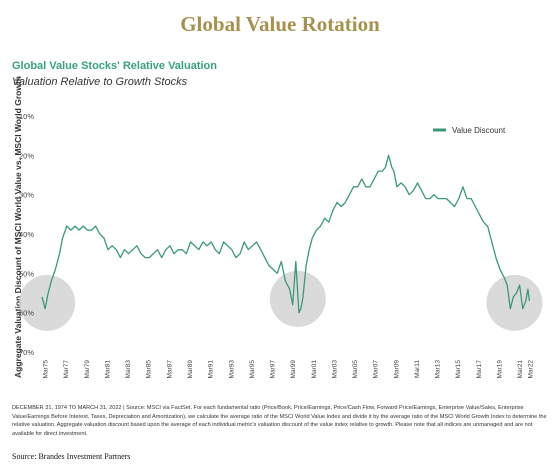  I want to click on highlight-circles, so click(281, 300).